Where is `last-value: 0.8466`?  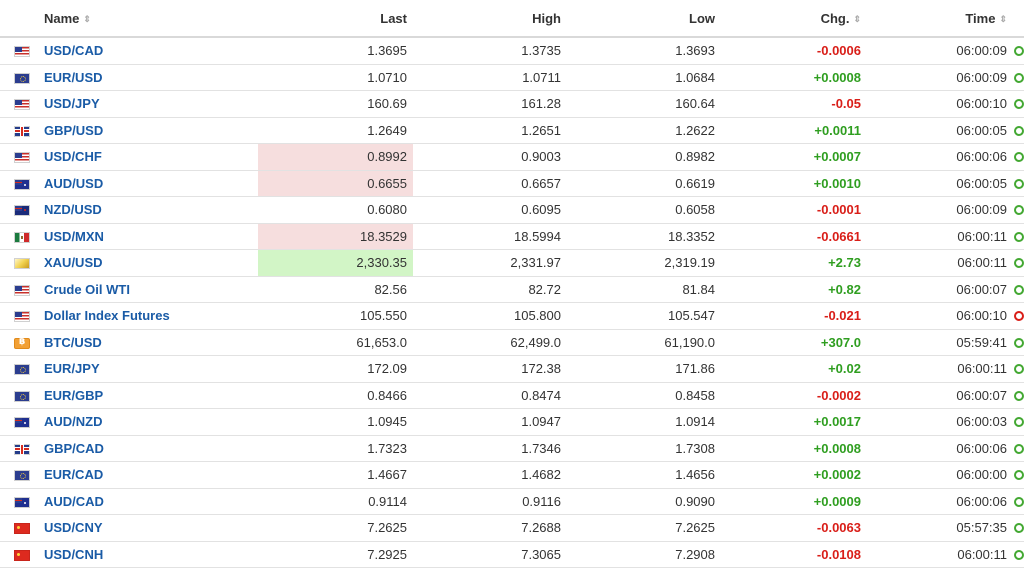
last-value: 0.8466 is located at coordinates (335, 395).